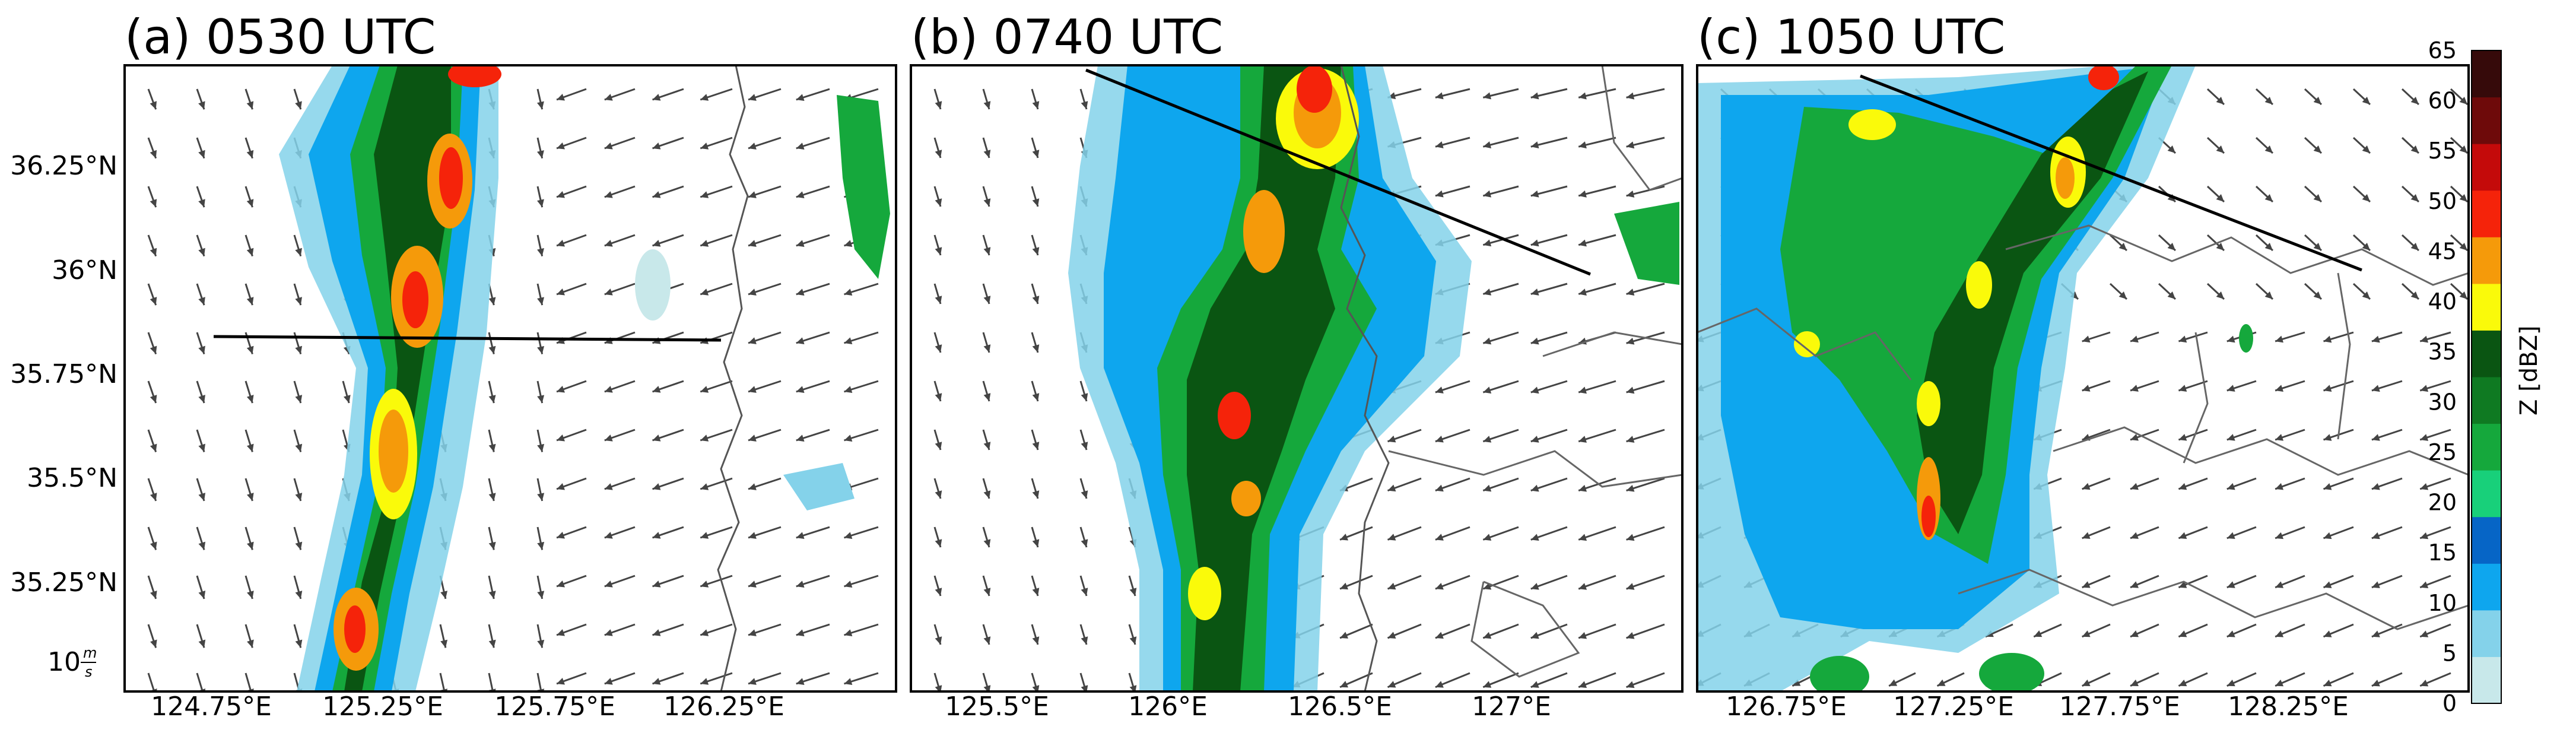 The height and width of the screenshot is (736, 2576). What do you see at coordinates (90, 653) in the screenshot?
I see `scale-unit-num: m` at bounding box center [90, 653].